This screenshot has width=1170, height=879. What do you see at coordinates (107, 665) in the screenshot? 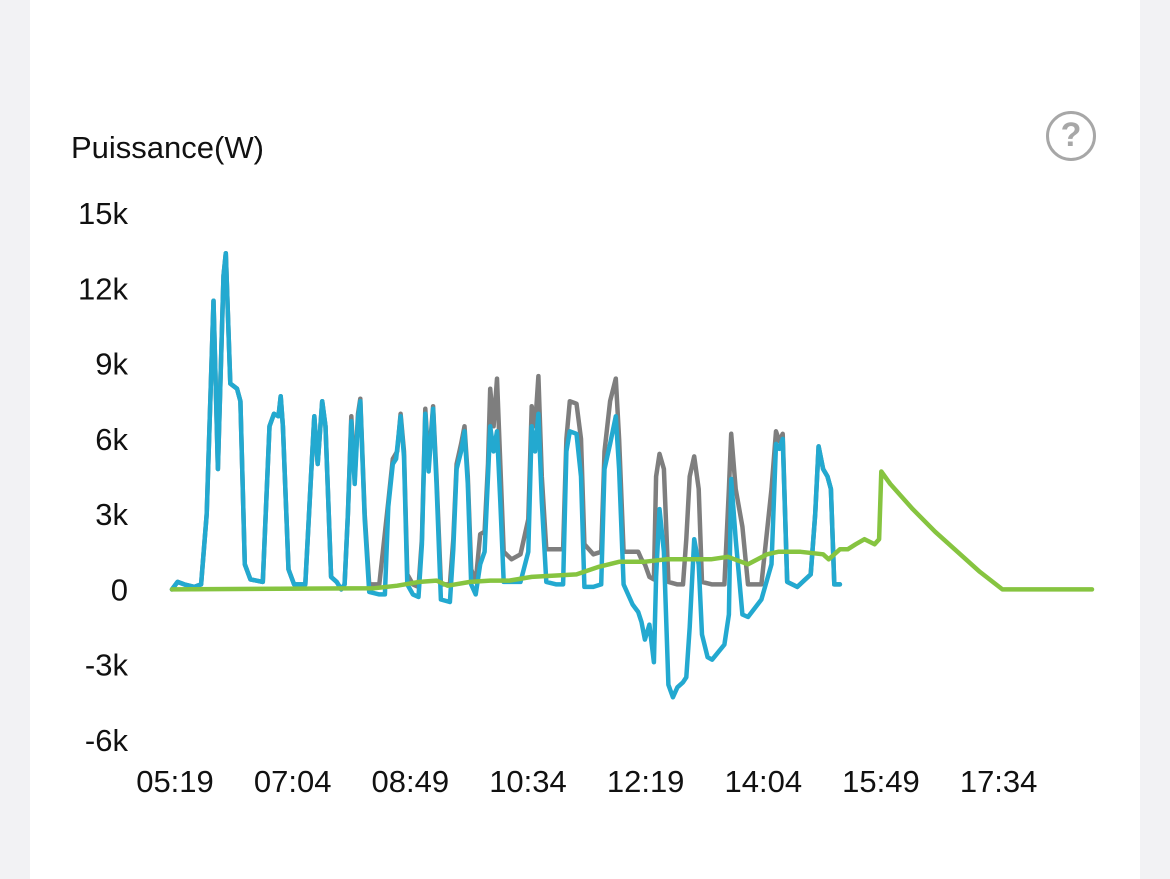
I see `y-tick-label: -3k` at bounding box center [107, 665].